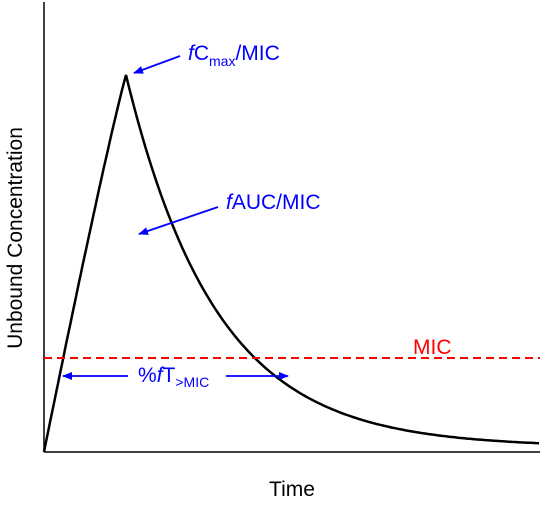 This screenshot has height=506, width=540. What do you see at coordinates (432, 347) in the screenshot?
I see `mic-line-label: MIC` at bounding box center [432, 347].